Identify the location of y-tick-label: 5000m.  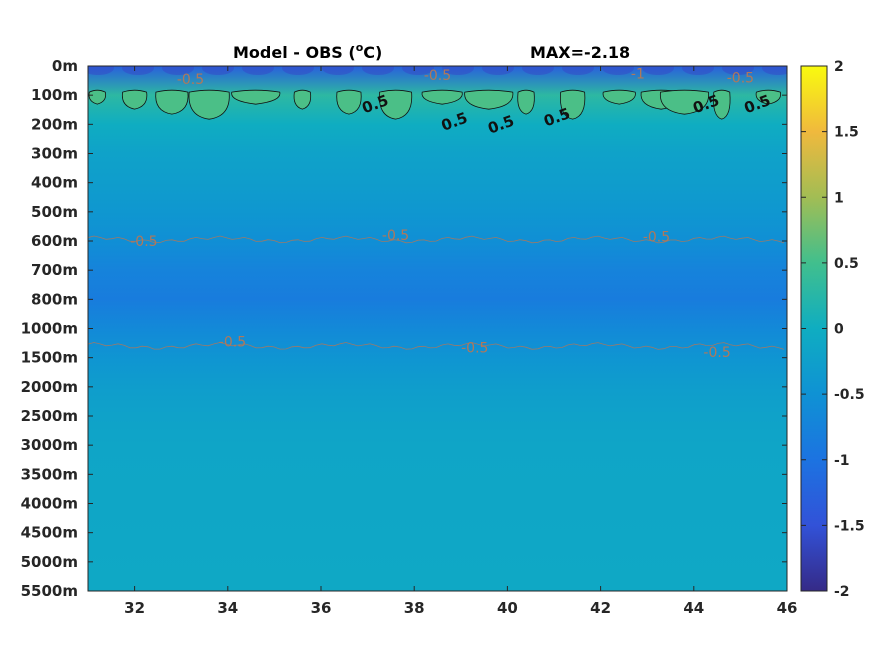
(49, 562).